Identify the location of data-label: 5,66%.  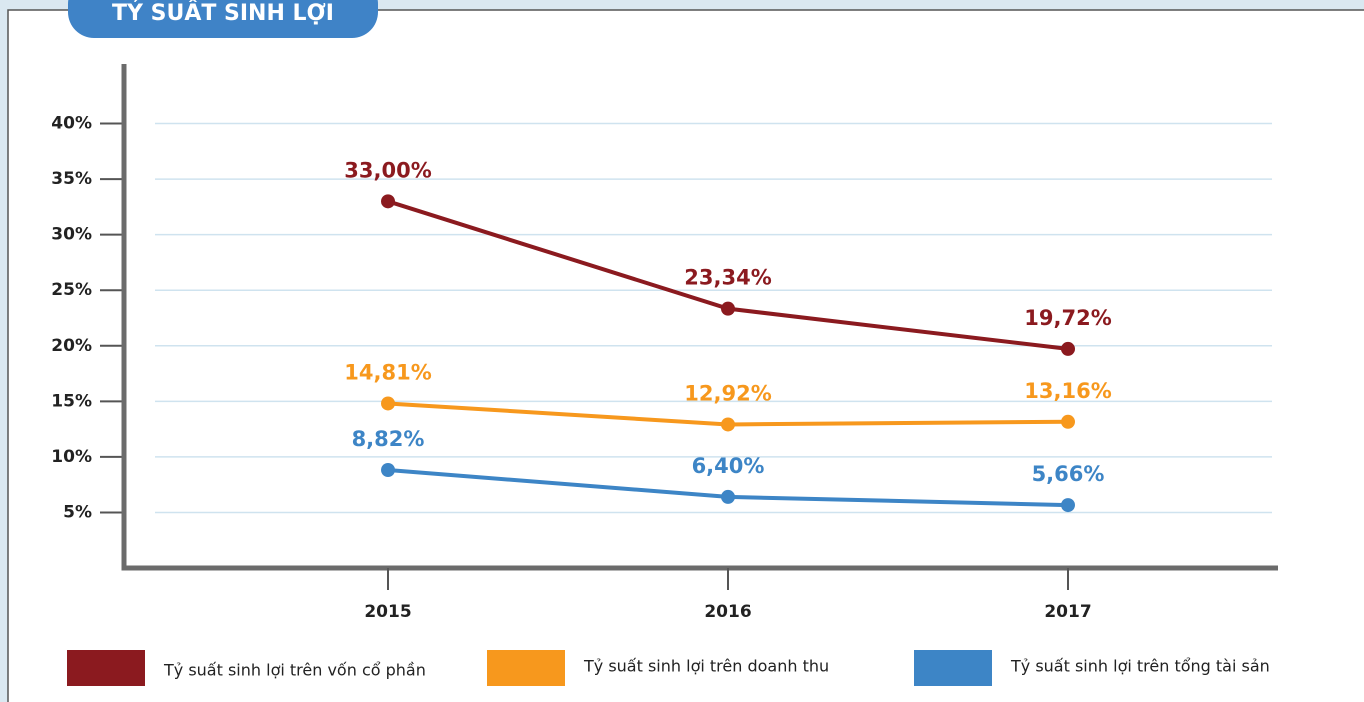
(1068, 474).